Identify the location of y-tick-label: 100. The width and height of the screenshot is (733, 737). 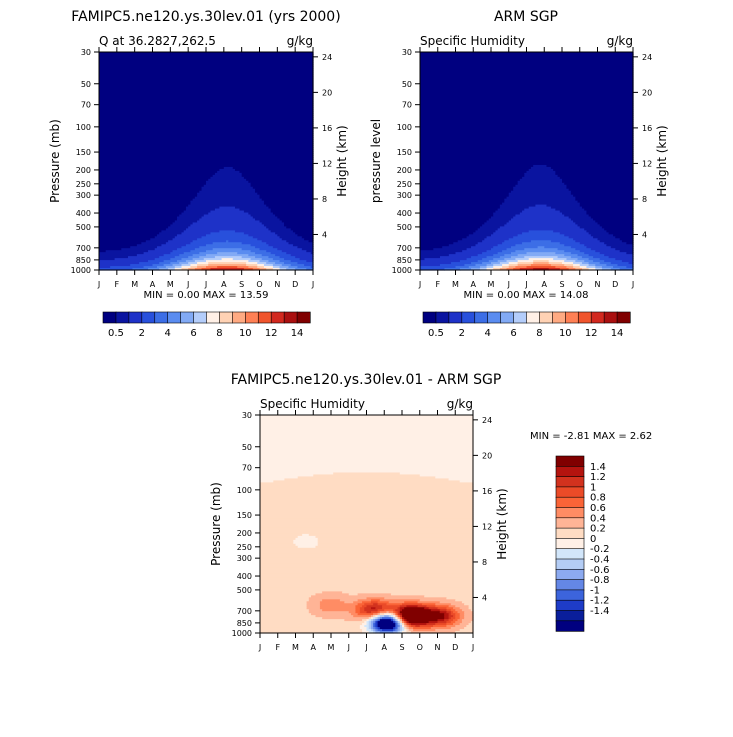
(244, 490).